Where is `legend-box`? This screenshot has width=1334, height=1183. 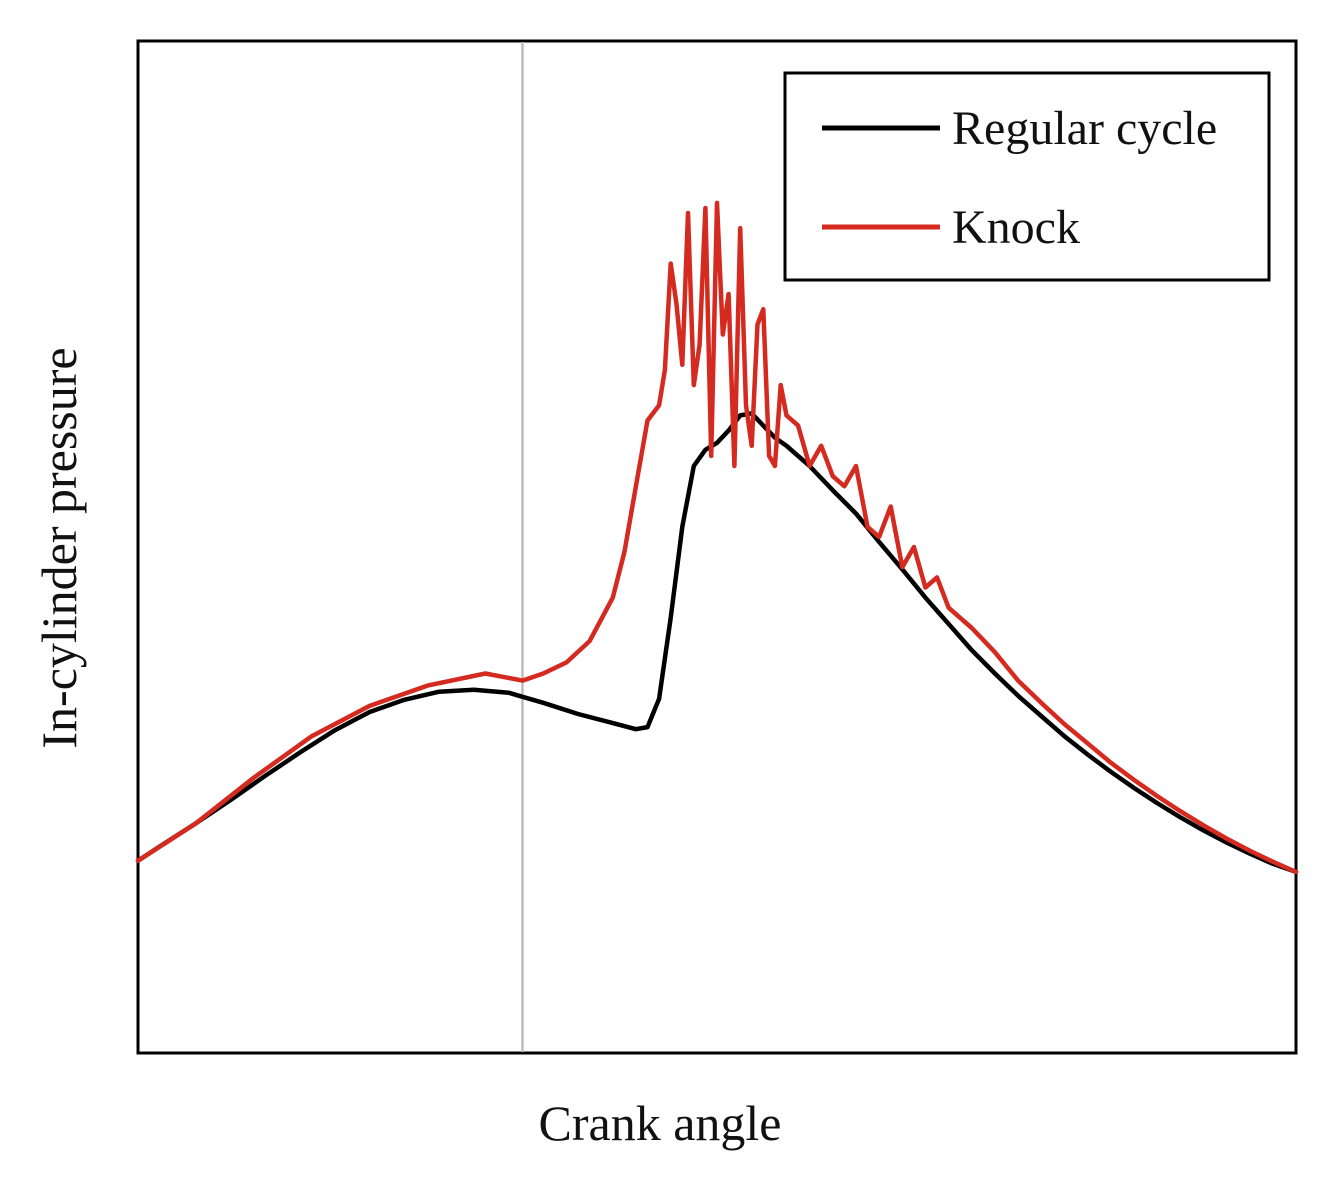 legend-box is located at coordinates (1027, 176).